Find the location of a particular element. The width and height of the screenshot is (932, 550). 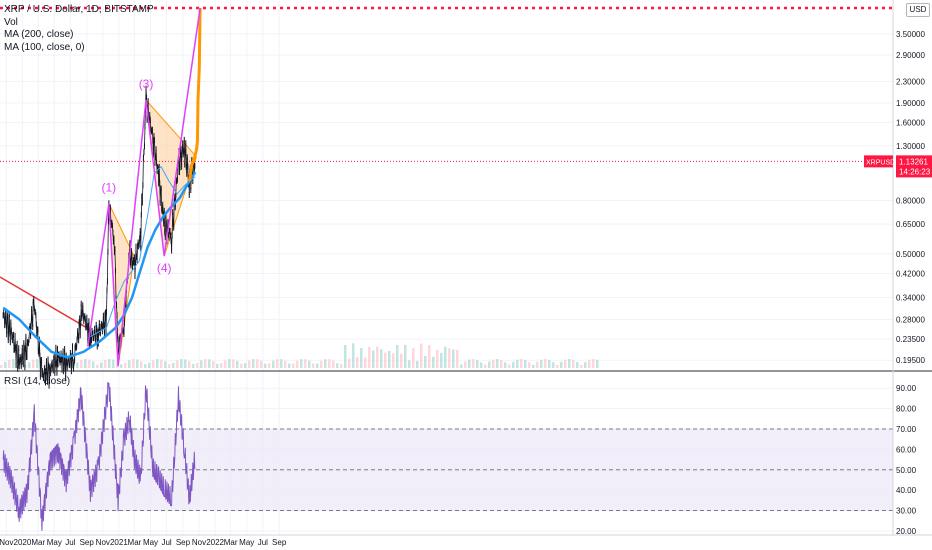

rsi-legend: RSI (14, close) is located at coordinates (37, 381).